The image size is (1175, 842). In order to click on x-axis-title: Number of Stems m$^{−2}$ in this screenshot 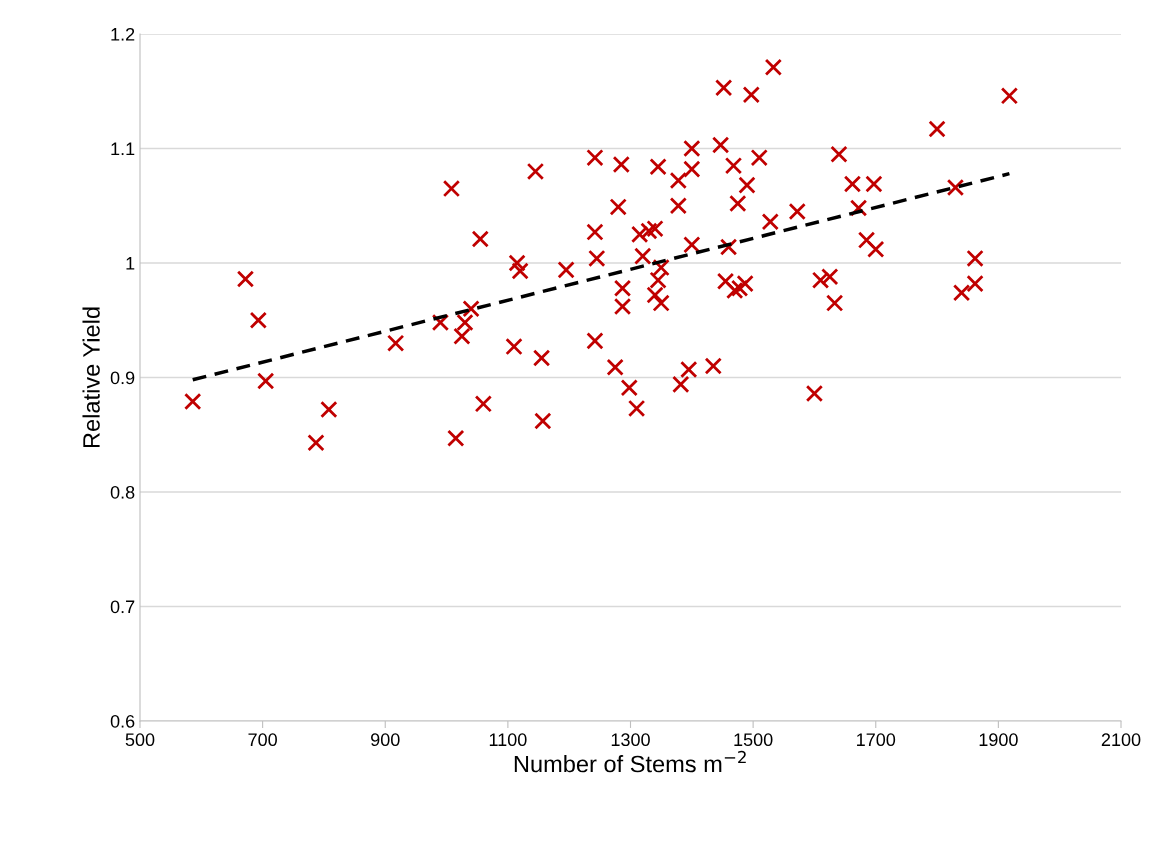, I will do `click(630, 761)`.